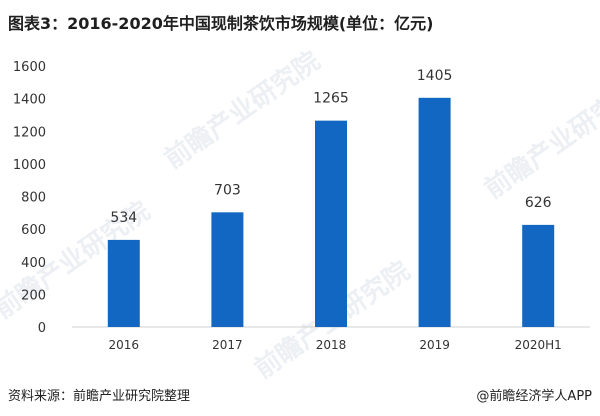 This screenshot has width=600, height=416. Describe the element at coordinates (29, 132) in the screenshot. I see `y-tick-label: 1200` at that location.